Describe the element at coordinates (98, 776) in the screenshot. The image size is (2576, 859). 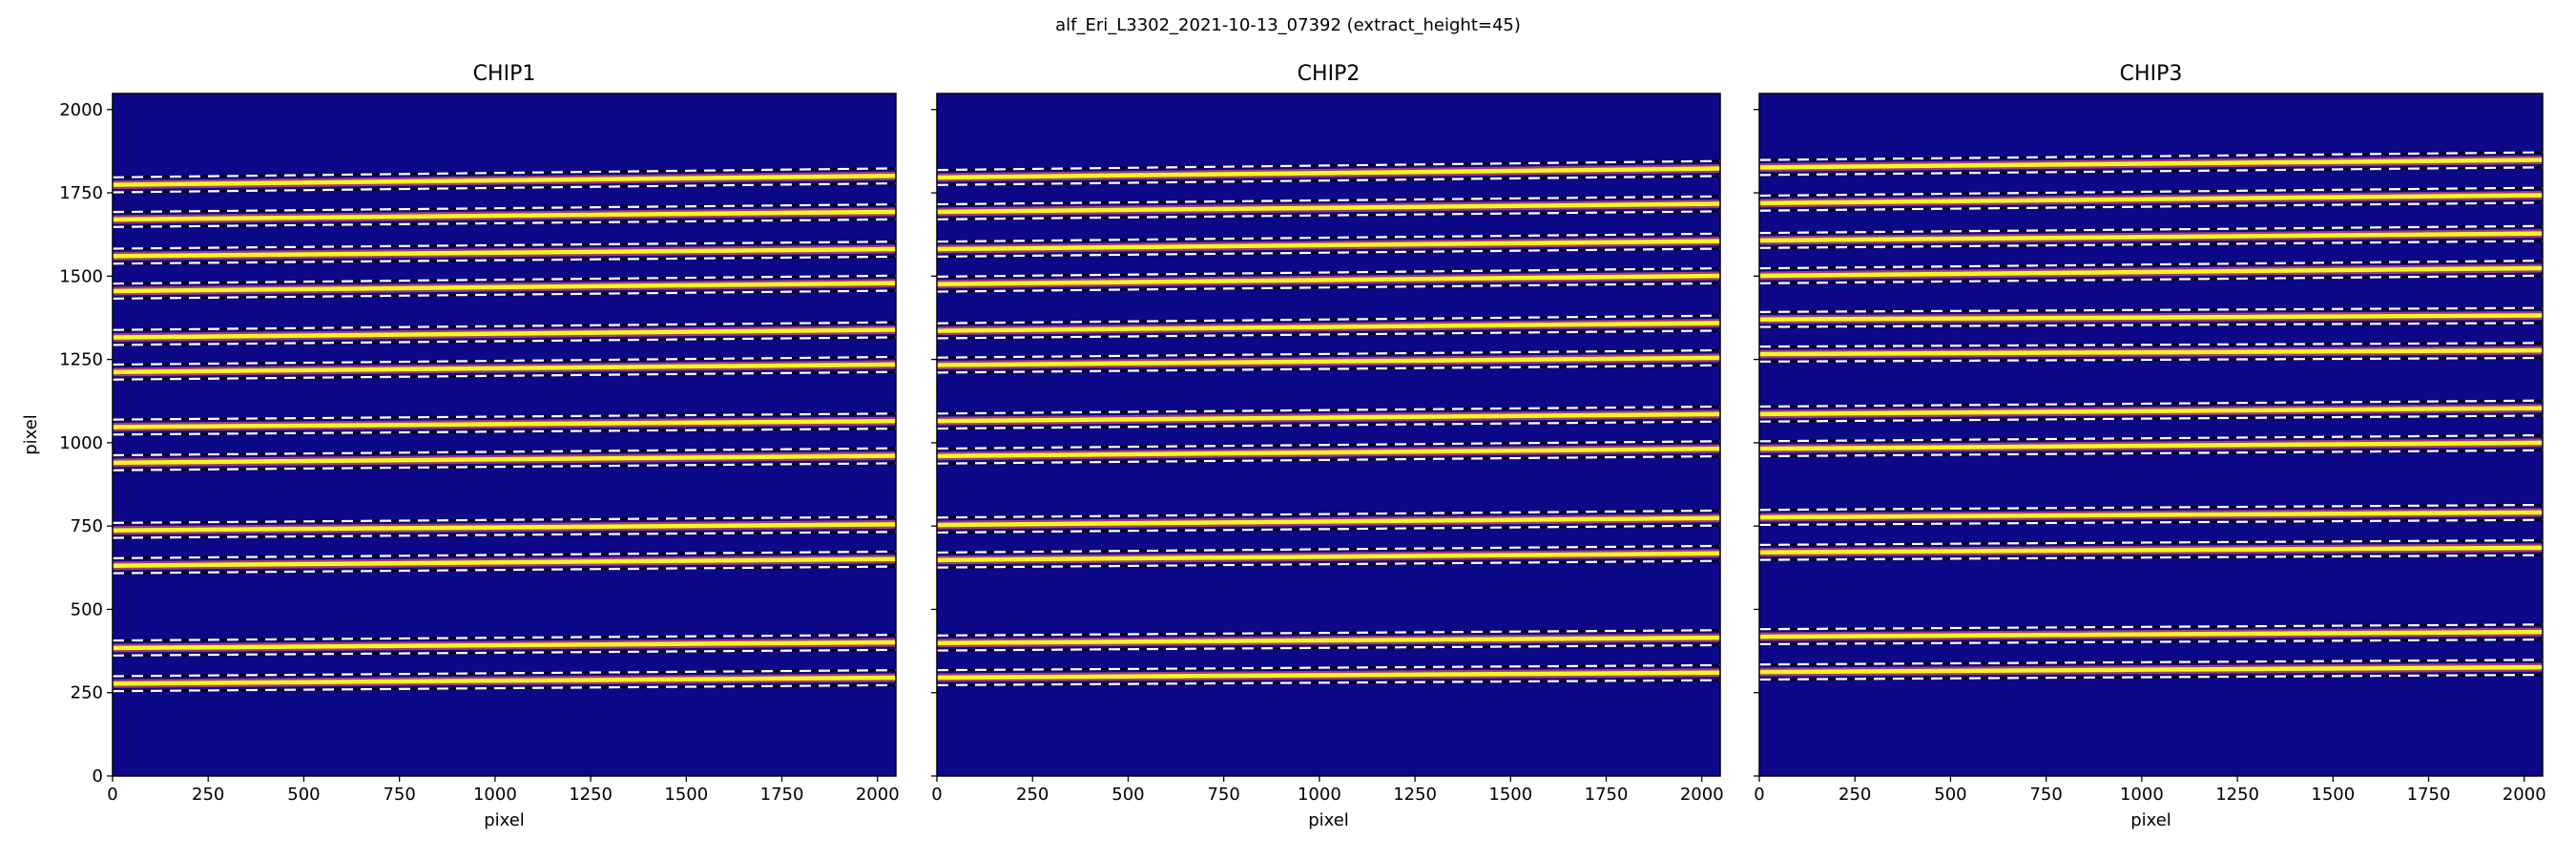
I see `y-tick-label: 0` at that location.